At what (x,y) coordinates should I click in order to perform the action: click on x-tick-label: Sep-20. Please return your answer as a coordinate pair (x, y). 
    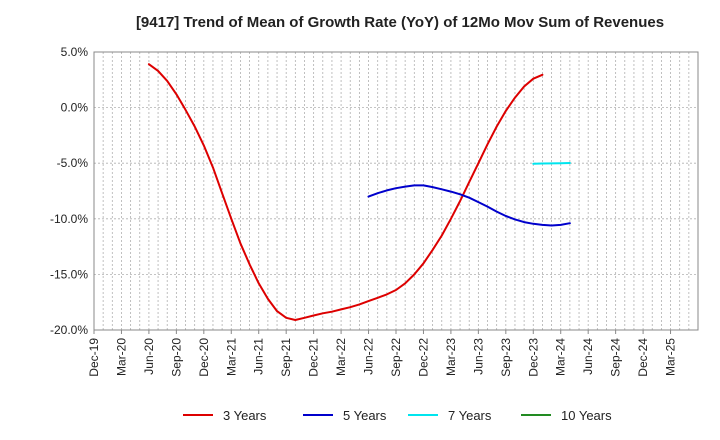
    Looking at the image, I should click on (176, 357).